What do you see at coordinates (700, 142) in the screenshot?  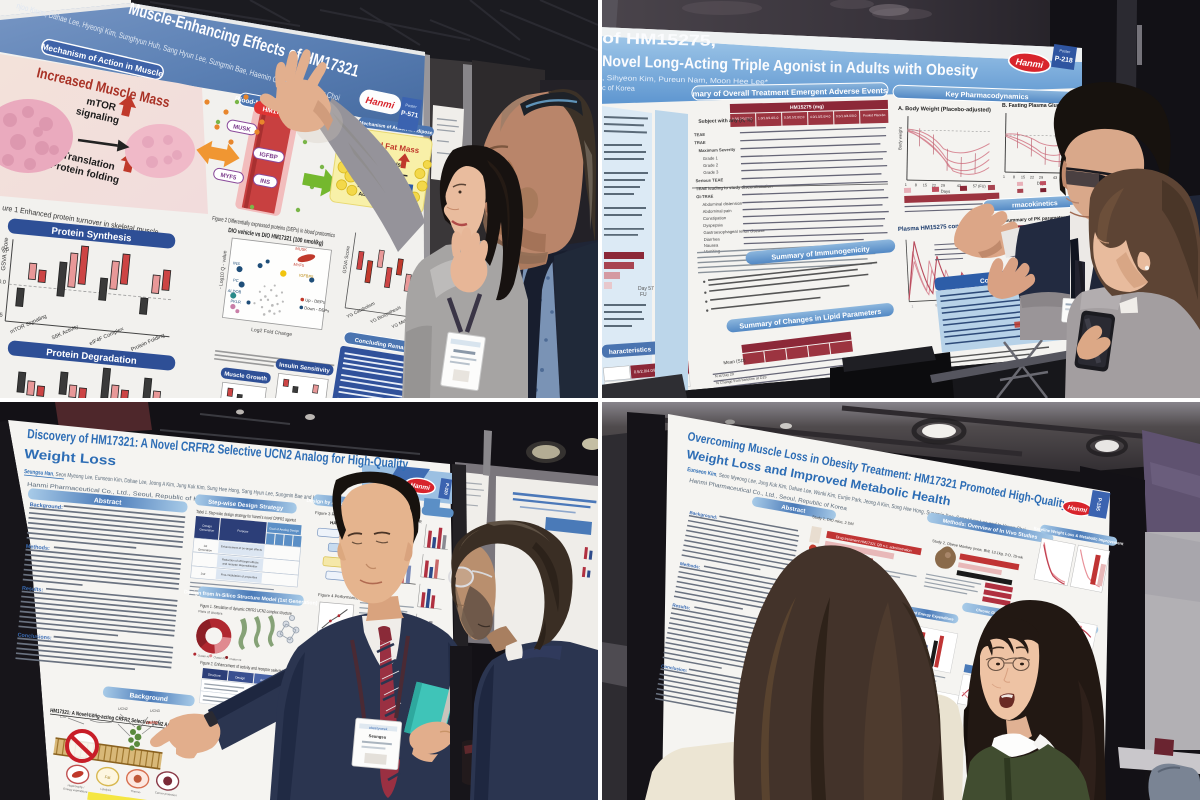 I see `svg-text: TRAE` at bounding box center [700, 142].